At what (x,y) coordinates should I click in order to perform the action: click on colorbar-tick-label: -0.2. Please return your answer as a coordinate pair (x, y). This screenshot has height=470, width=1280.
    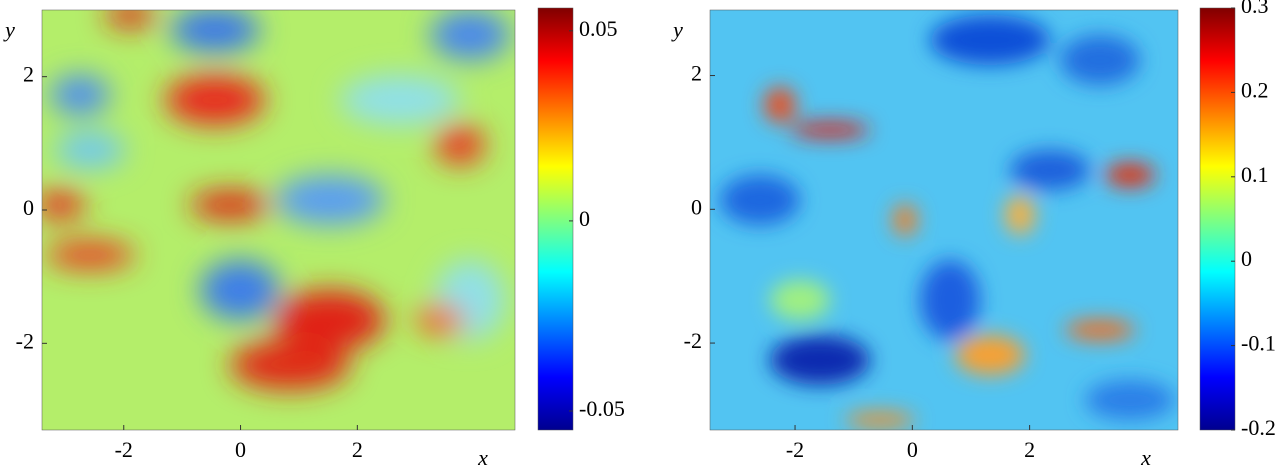
    Looking at the image, I should click on (1258, 427).